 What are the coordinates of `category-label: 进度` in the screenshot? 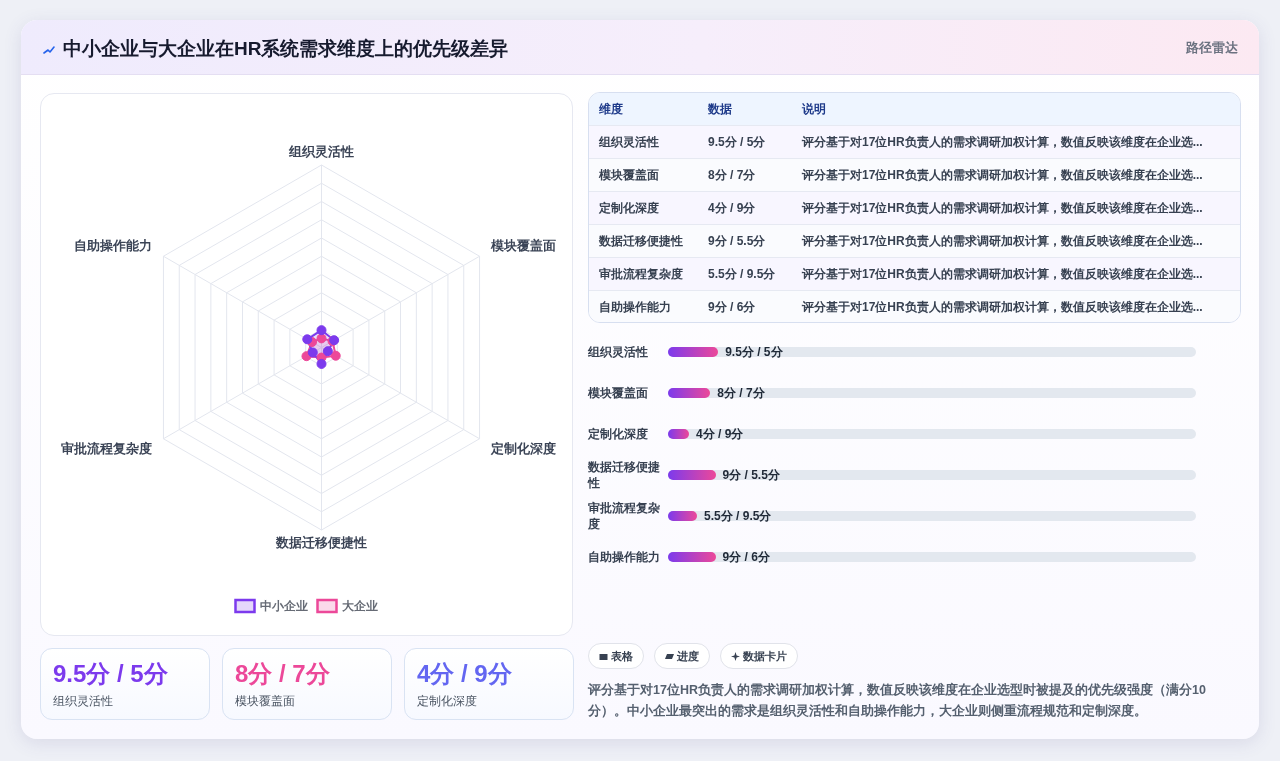 It's located at (688, 656).